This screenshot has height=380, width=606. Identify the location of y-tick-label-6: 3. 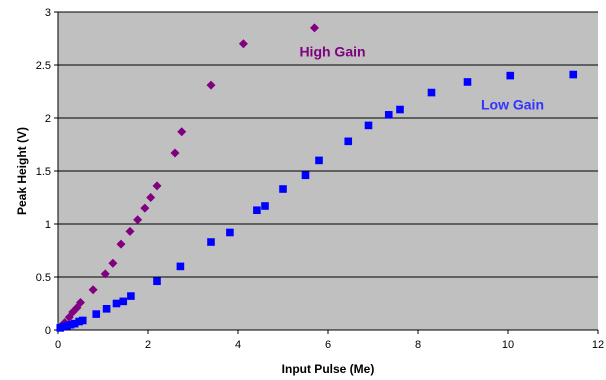
(48, 13).